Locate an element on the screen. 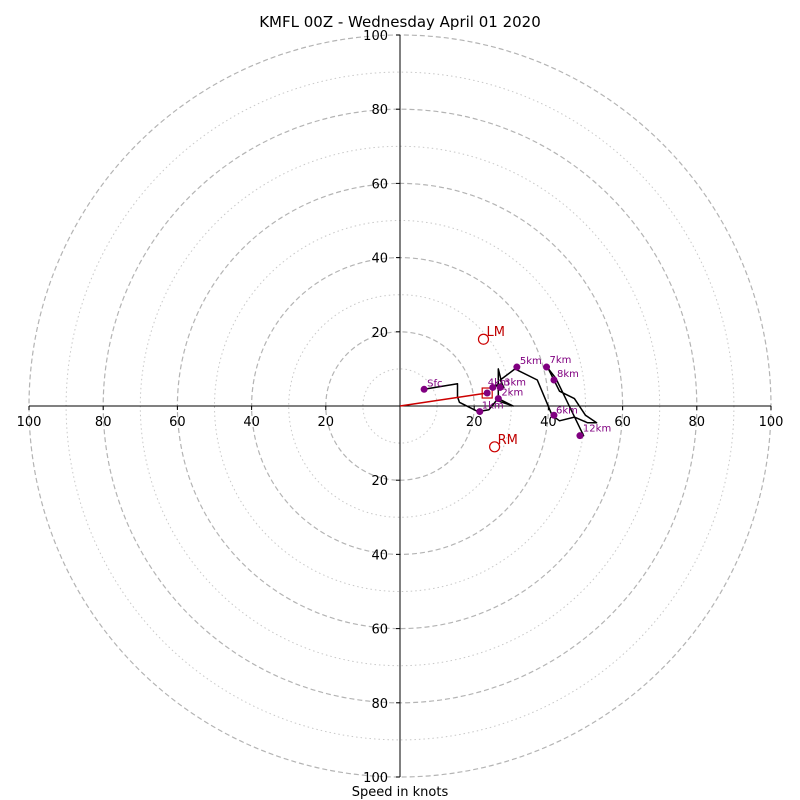  height-marker-label: 5km is located at coordinates (531, 361).